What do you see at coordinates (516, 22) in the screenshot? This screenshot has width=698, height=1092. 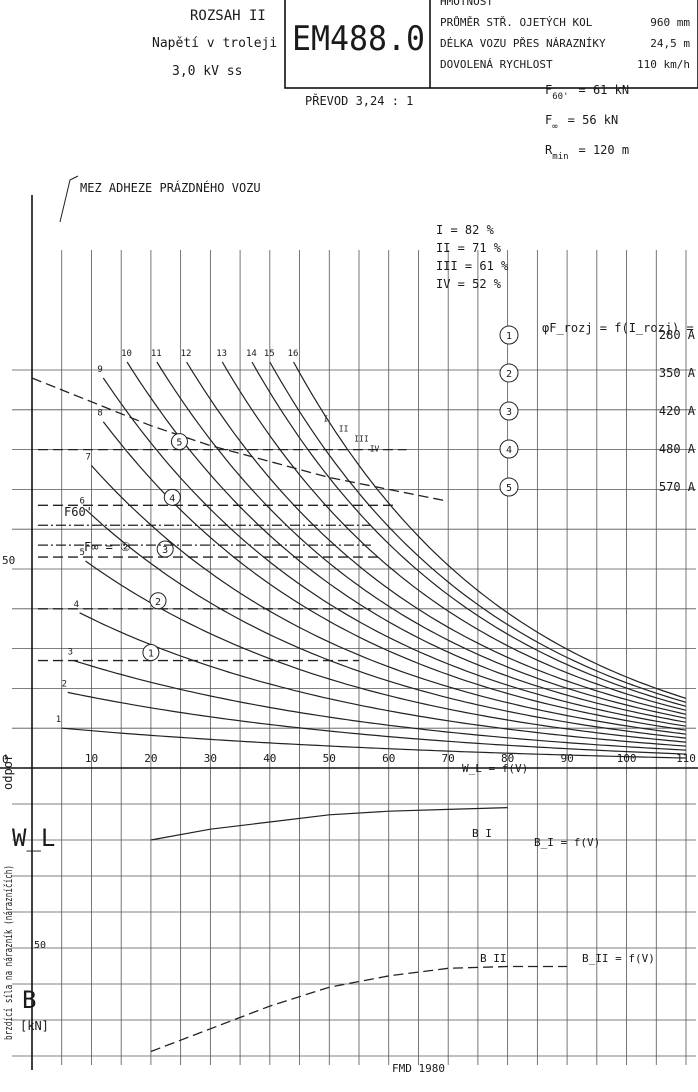 I see `spec-label: PRŮMĚR STŘ. OJETÝCH KOL` at bounding box center [516, 22].